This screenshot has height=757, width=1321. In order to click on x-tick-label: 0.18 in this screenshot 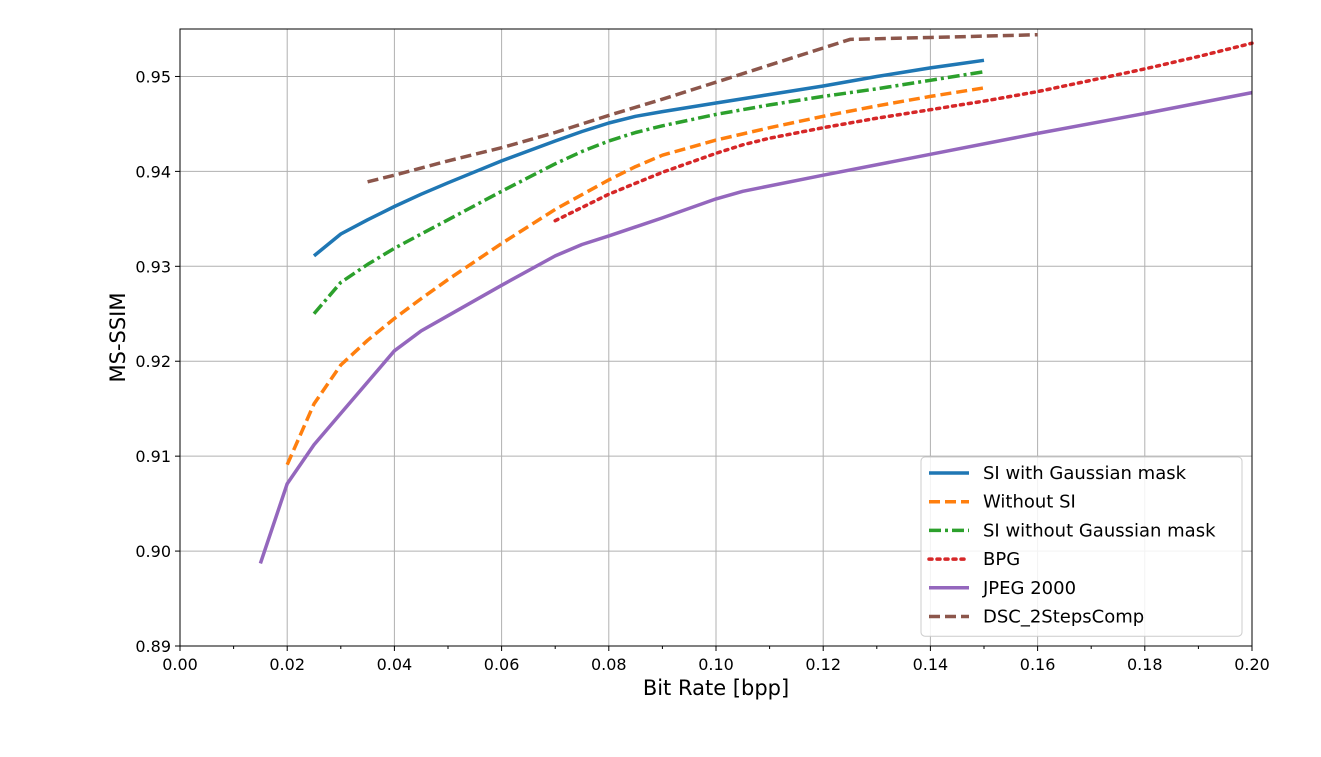, I will do `click(1145, 664)`.